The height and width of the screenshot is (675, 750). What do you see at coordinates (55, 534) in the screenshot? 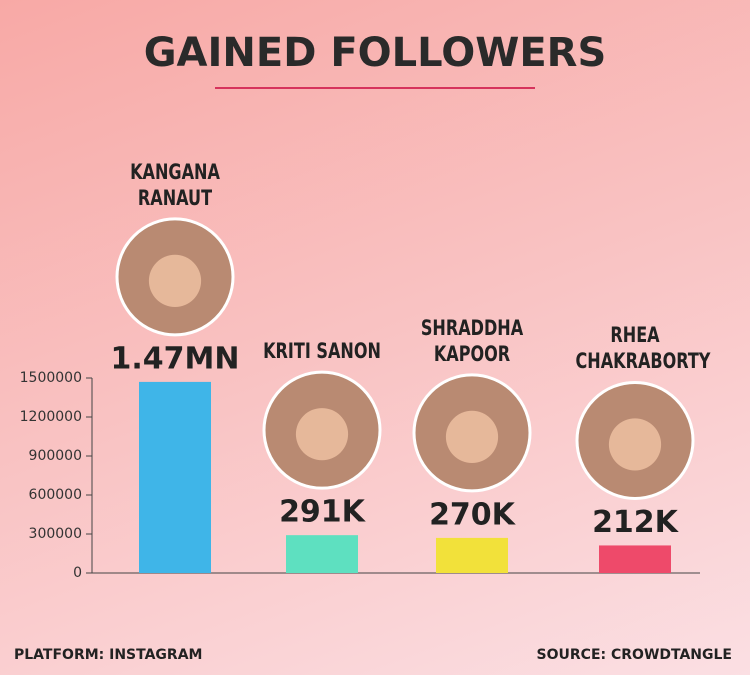
I see `y-tick-label: 300000` at bounding box center [55, 534].